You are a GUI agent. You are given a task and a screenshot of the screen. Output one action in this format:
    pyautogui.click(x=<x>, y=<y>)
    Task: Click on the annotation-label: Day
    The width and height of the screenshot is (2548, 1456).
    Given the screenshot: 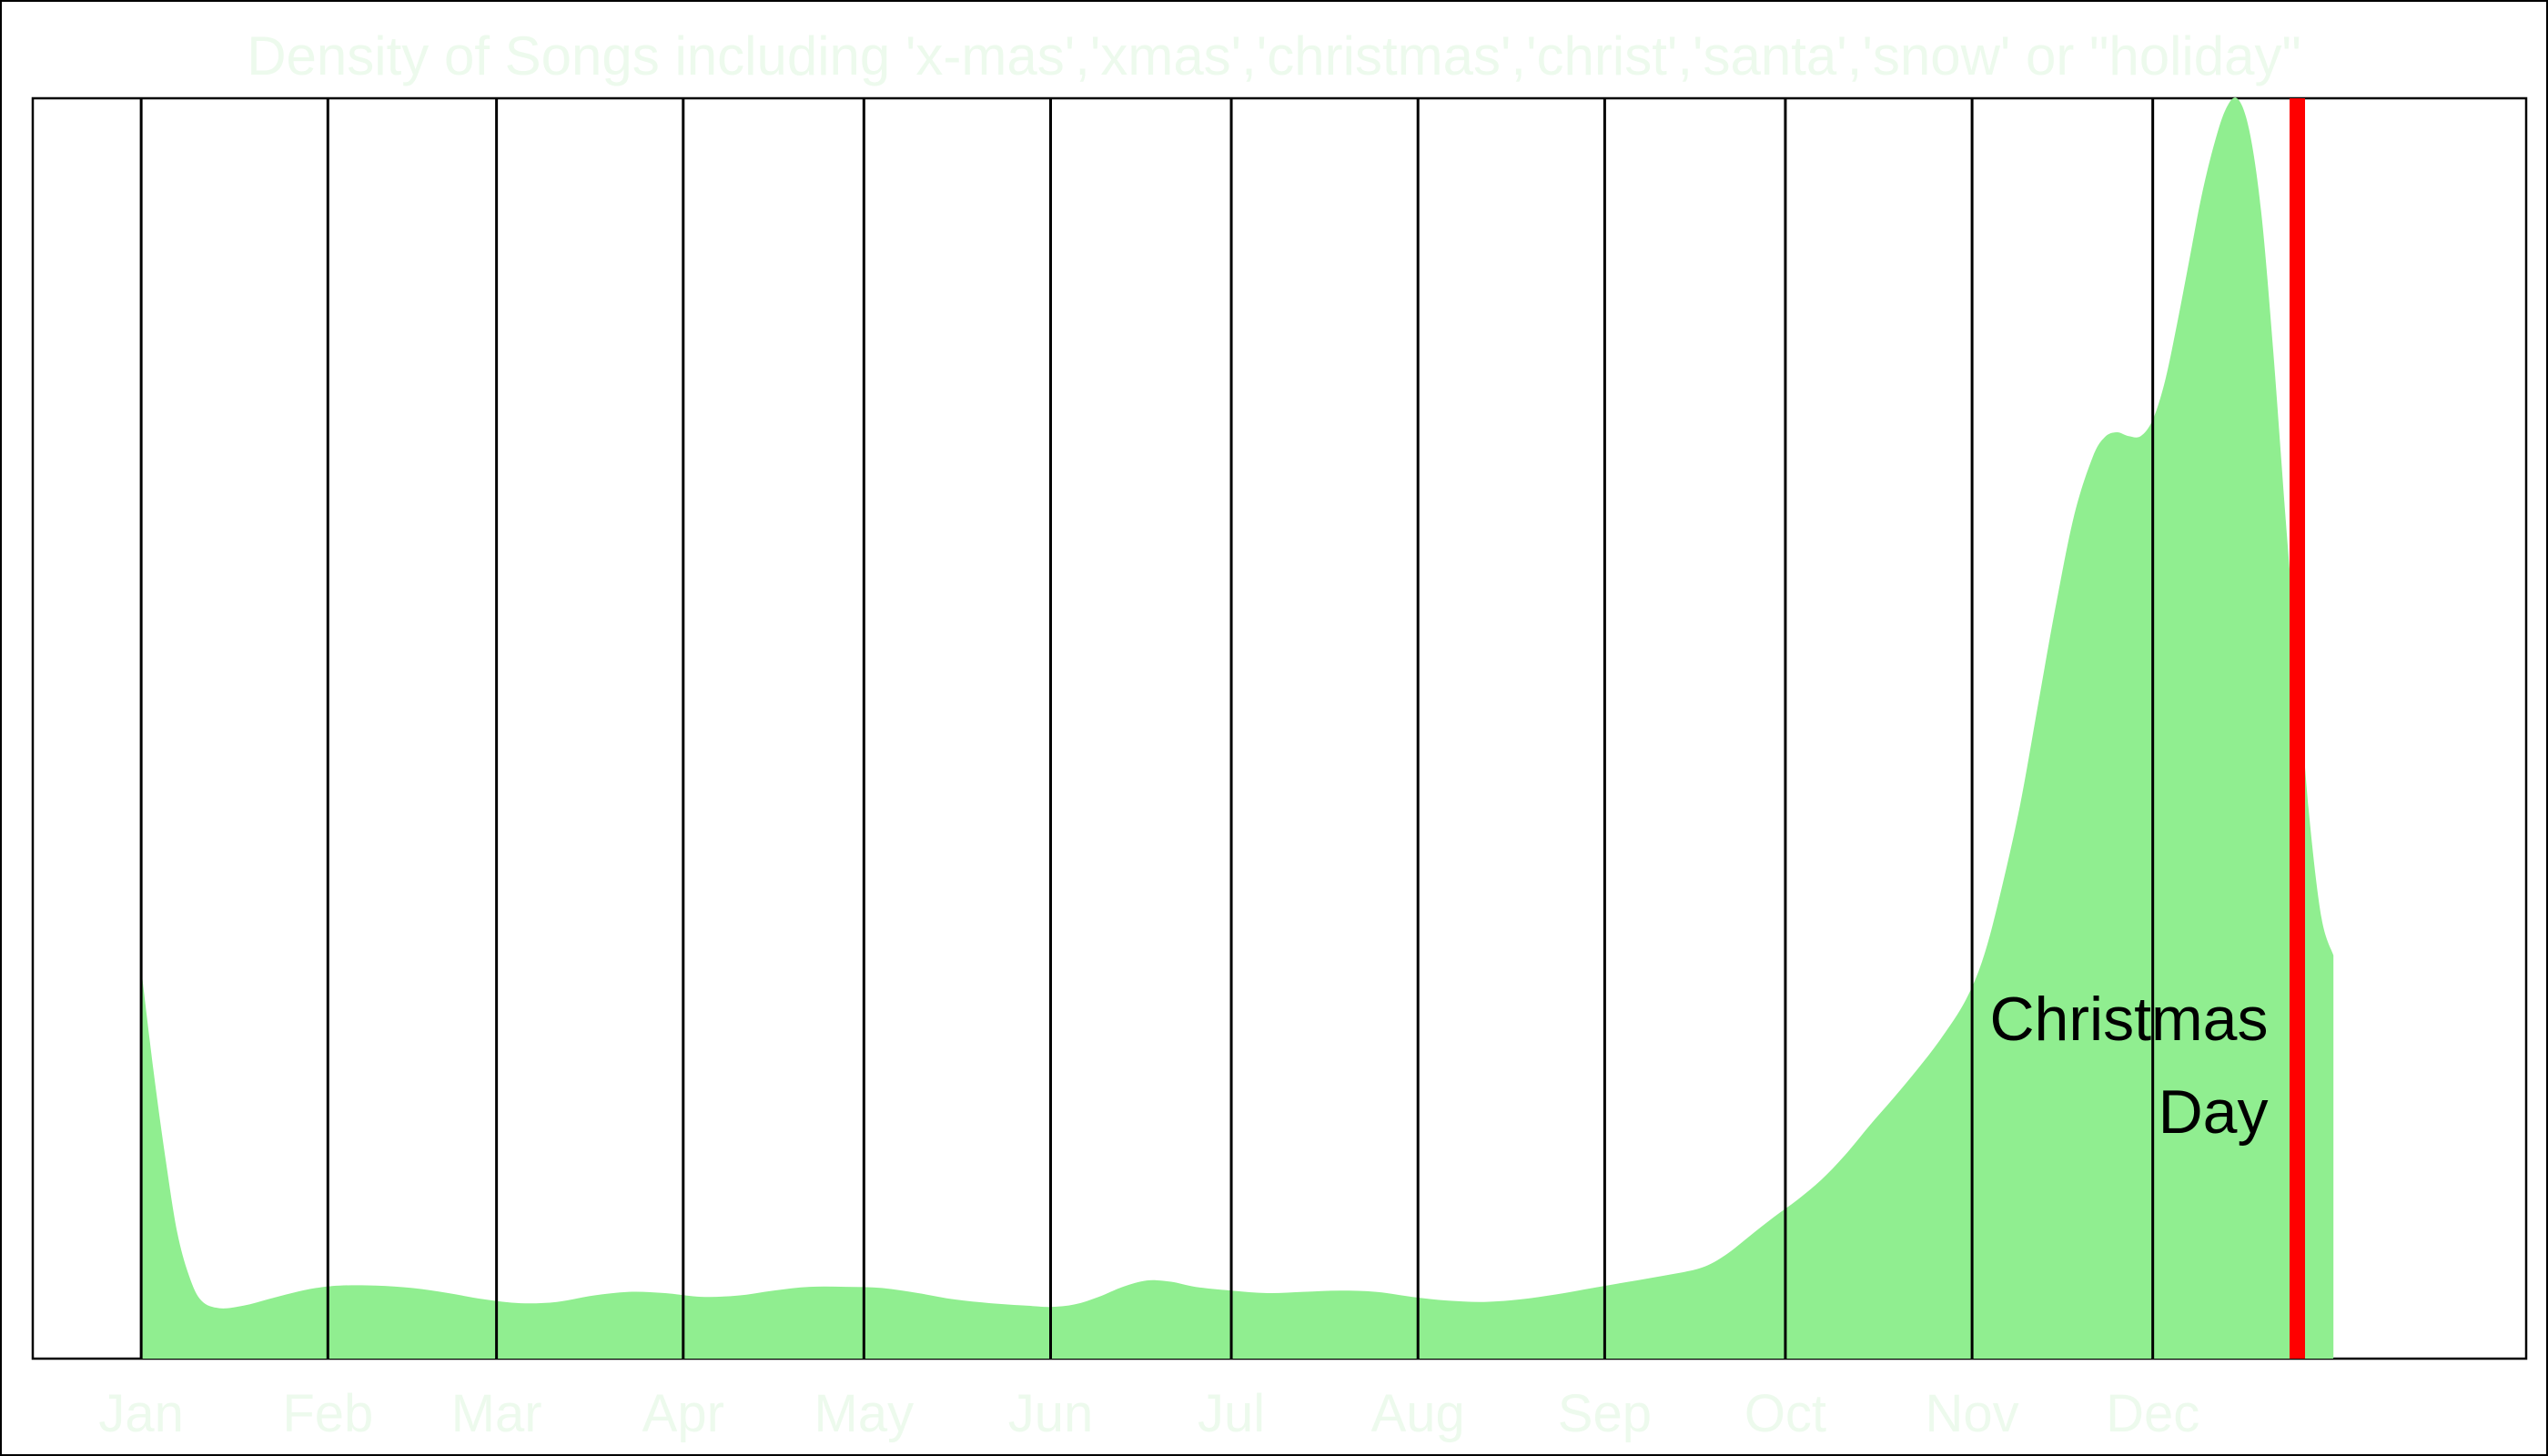 What is the action you would take?
    pyautogui.click(x=2214, y=1112)
    